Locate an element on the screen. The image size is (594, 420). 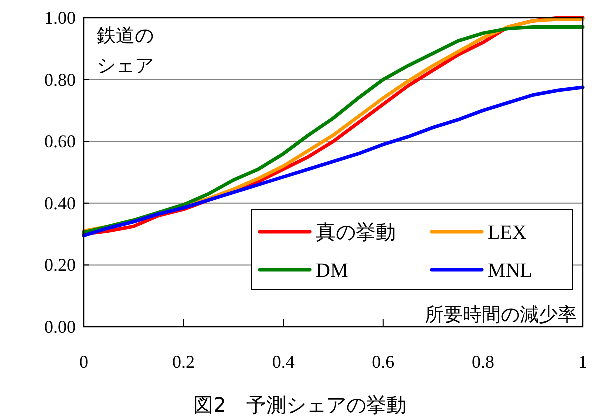
y-tick-label: 0.00 is located at coordinates (60, 327).